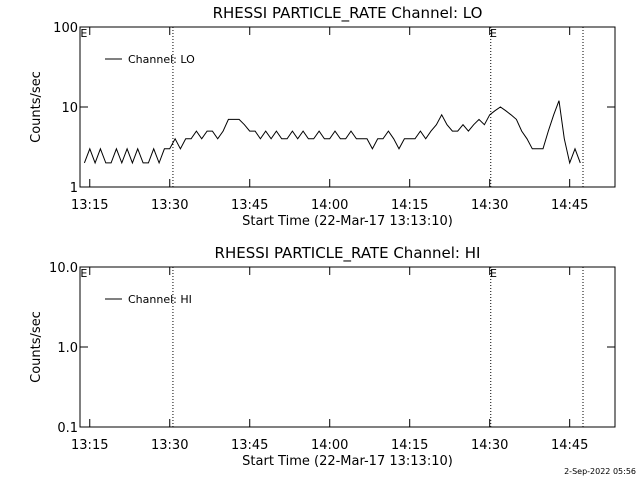 The width and height of the screenshot is (640, 480). What do you see at coordinates (65, 28) in the screenshot?
I see `y-tick-label: 100` at bounding box center [65, 28].